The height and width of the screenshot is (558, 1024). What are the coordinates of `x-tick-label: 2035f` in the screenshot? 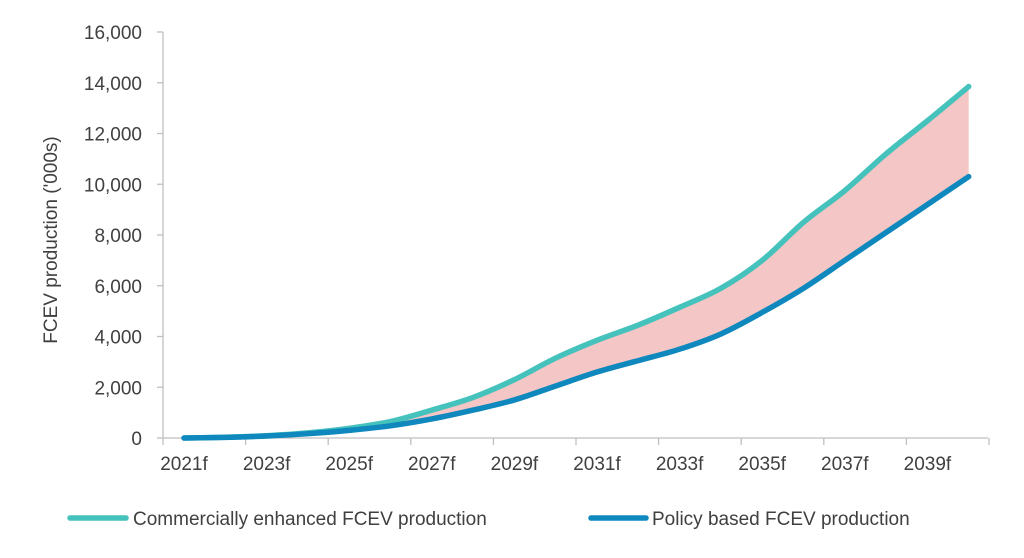 It's located at (762, 464).